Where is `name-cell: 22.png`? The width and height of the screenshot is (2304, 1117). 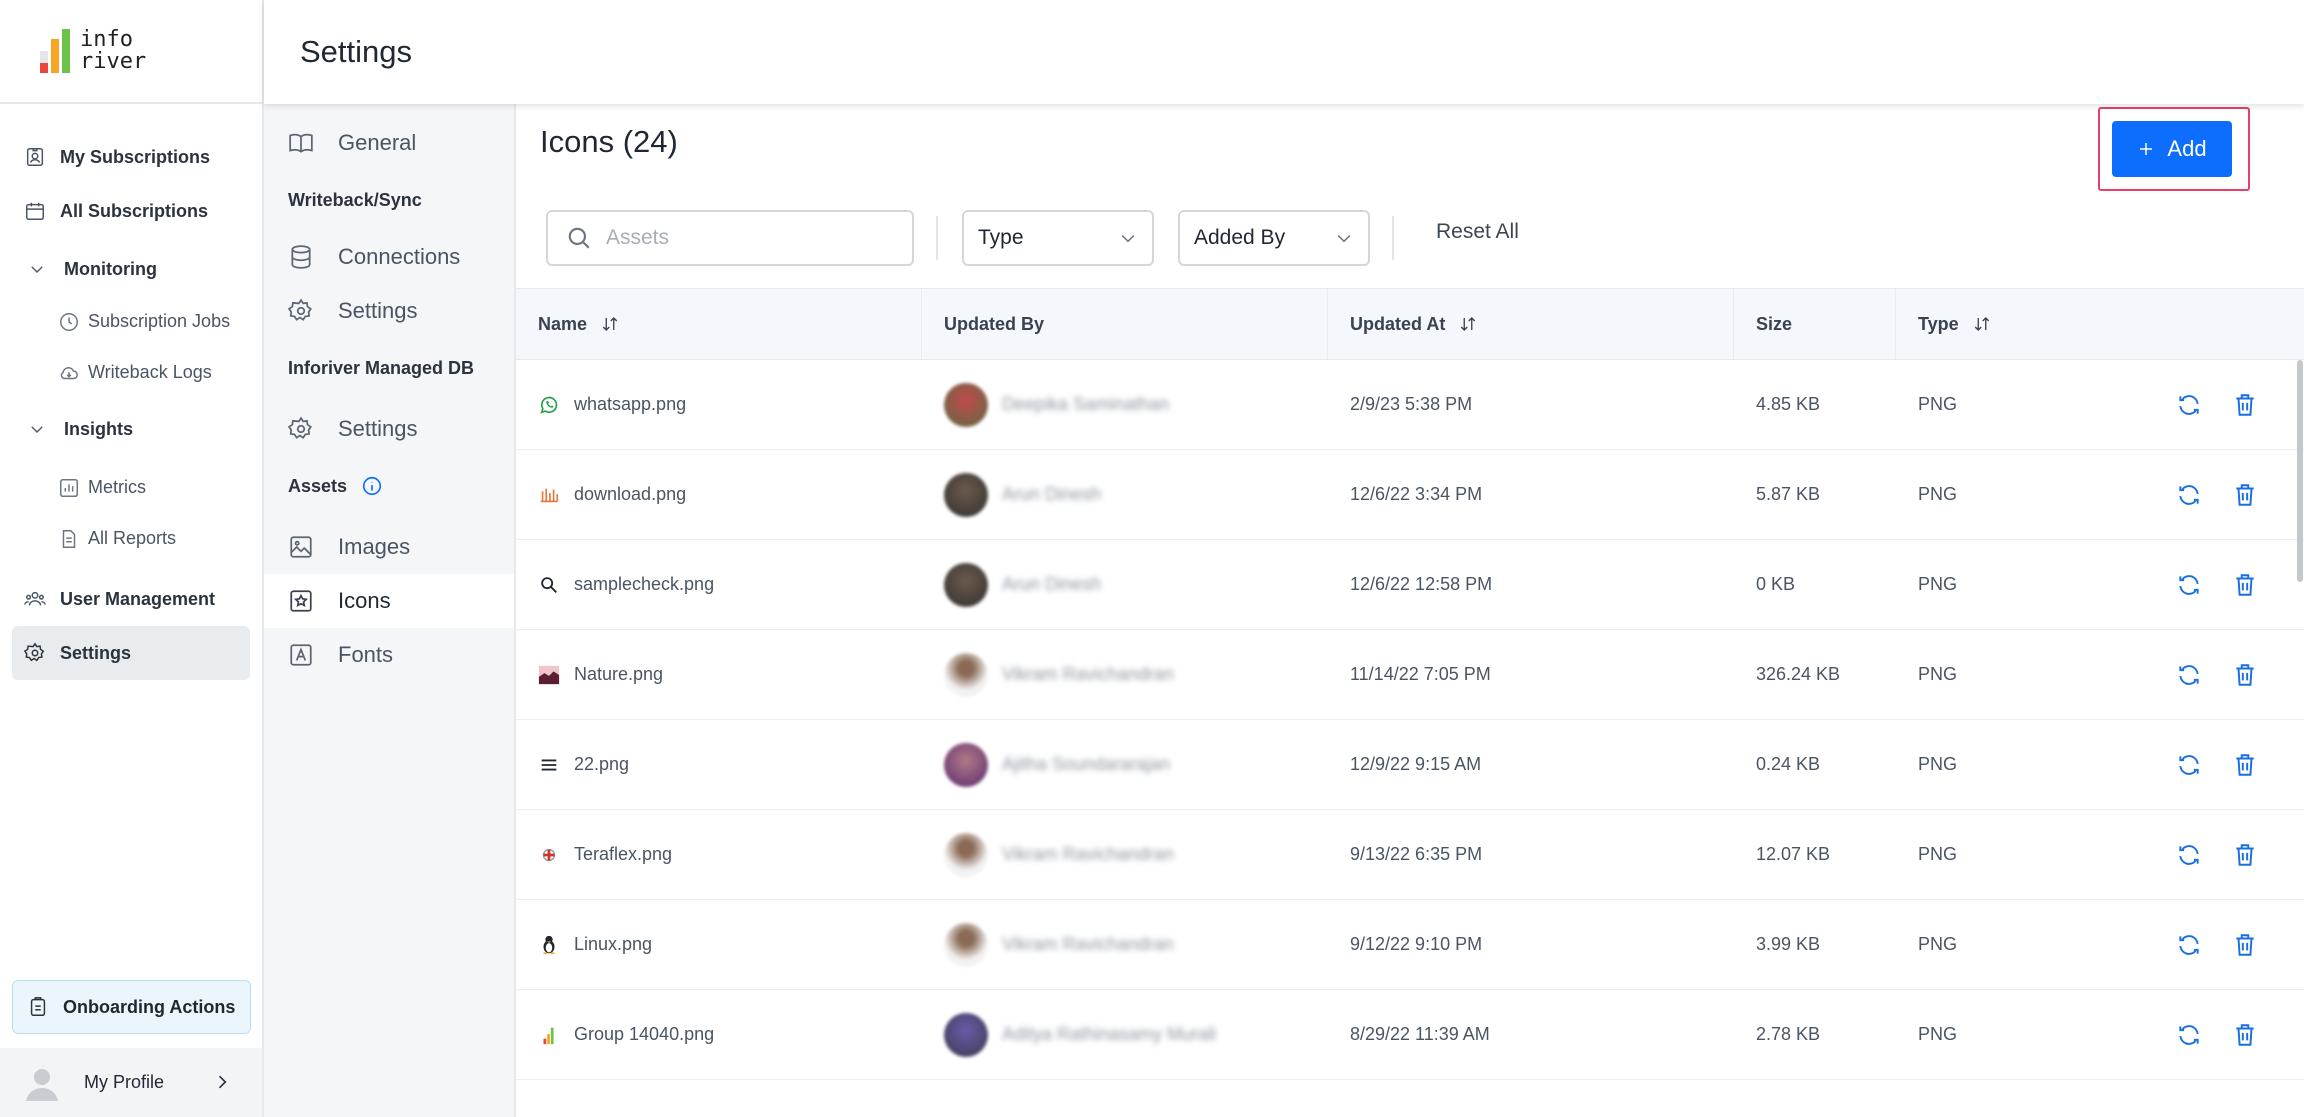
name-cell: 22.png is located at coordinates (719, 764).